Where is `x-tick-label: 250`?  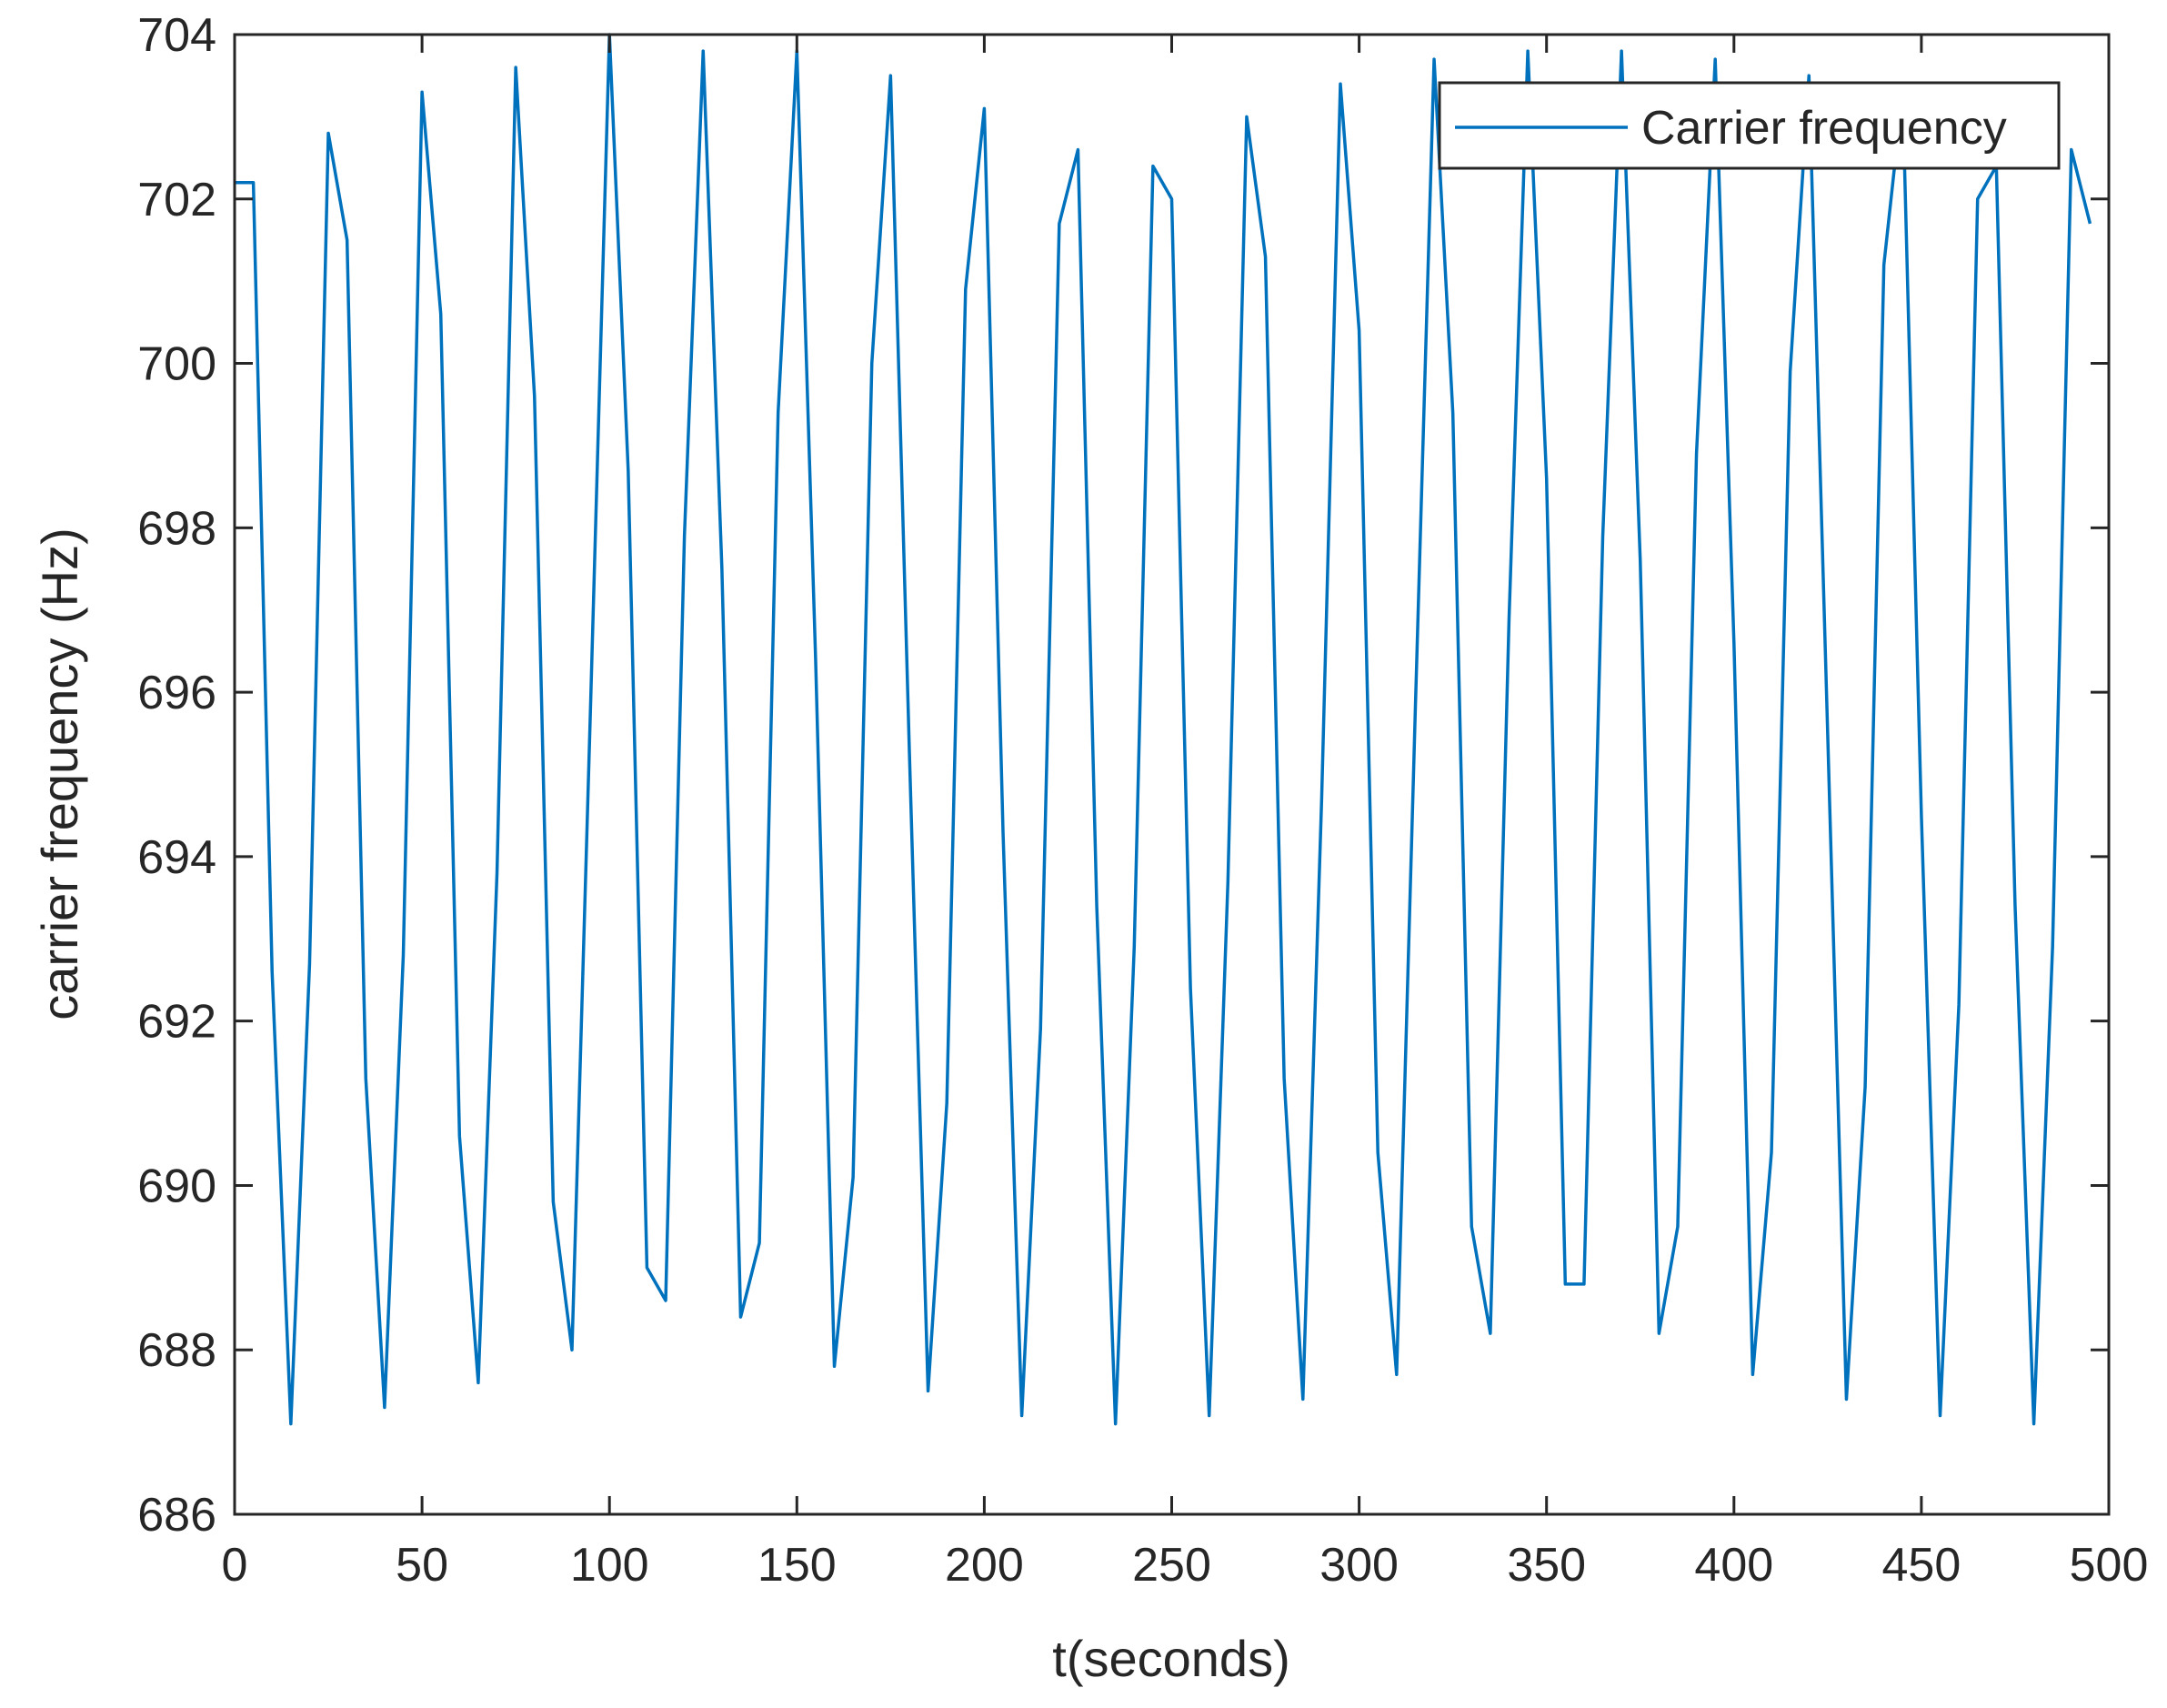 x-tick-label: 250 is located at coordinates (1171, 1565).